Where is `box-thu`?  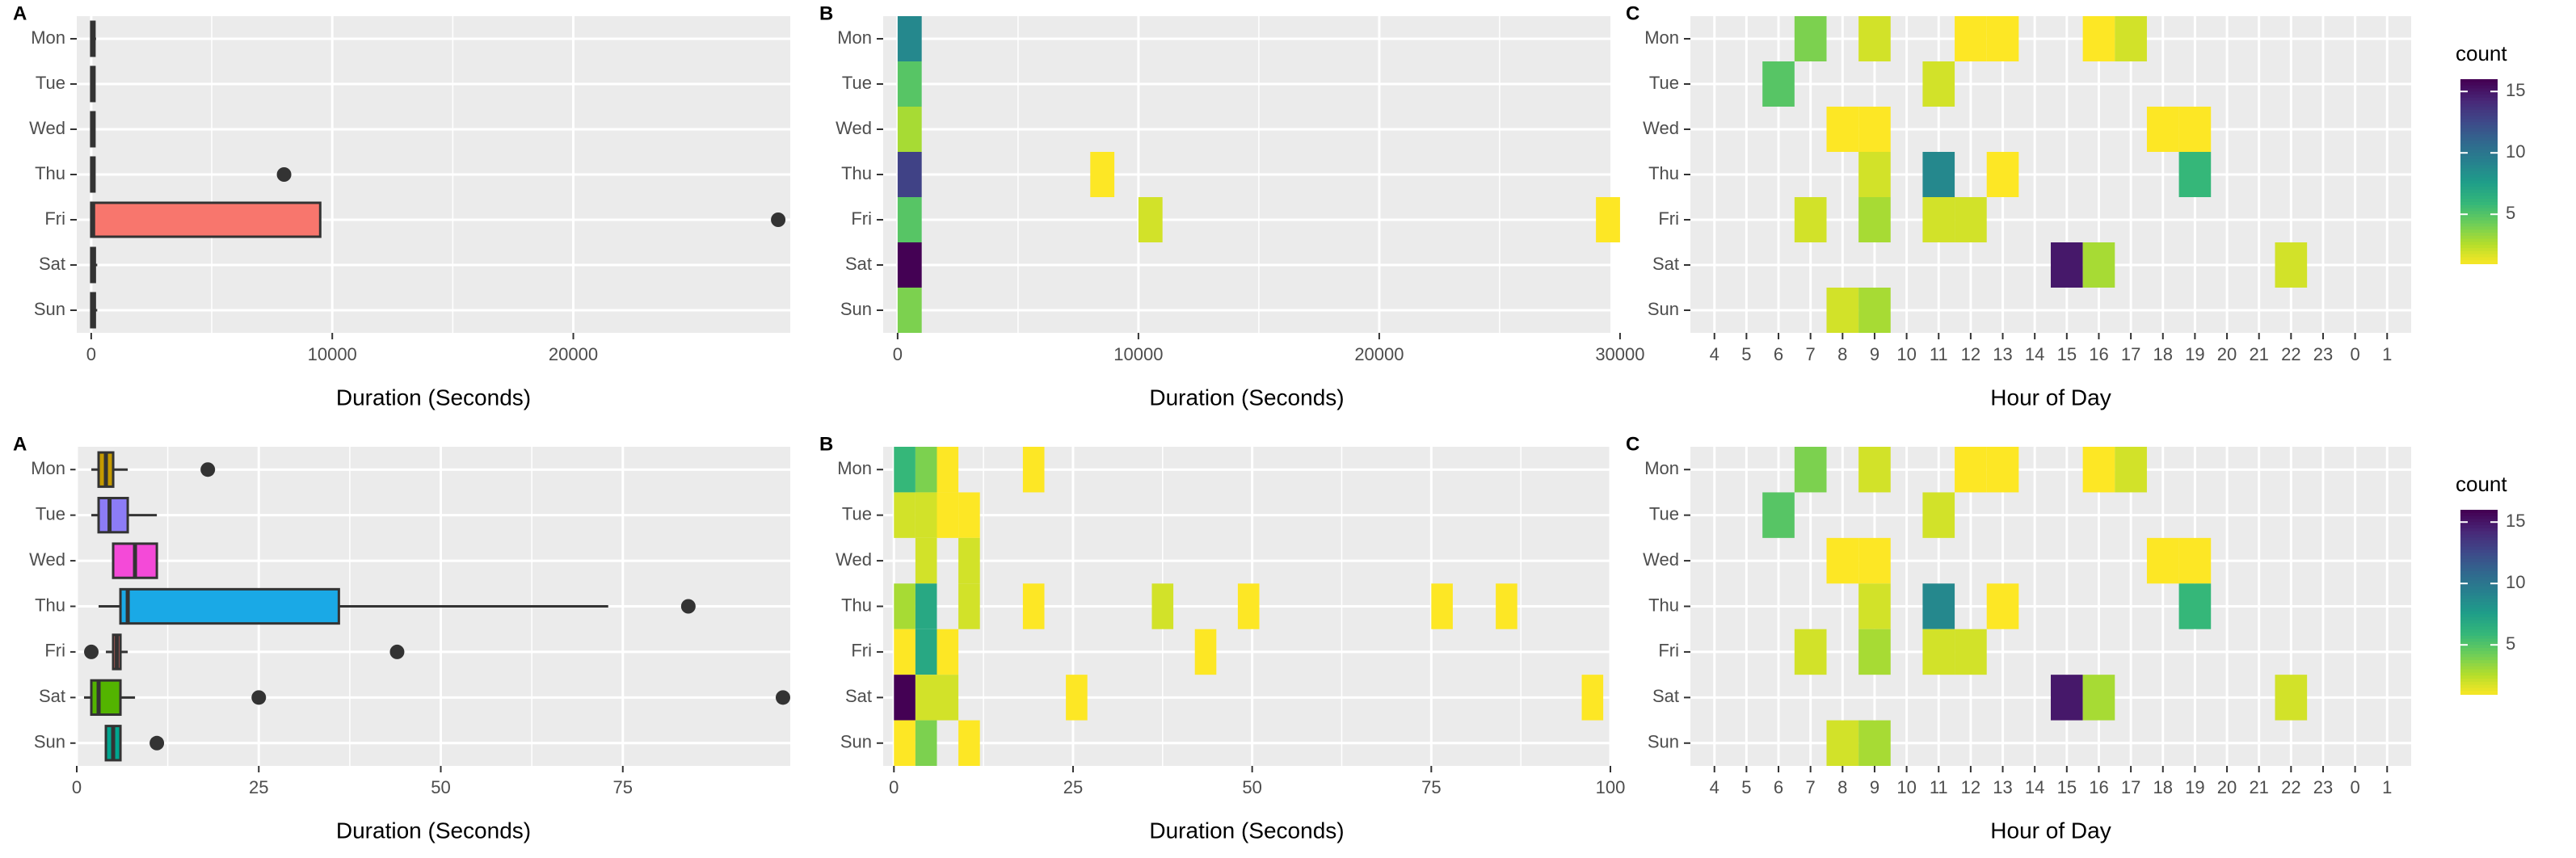 box-thu is located at coordinates (229, 606).